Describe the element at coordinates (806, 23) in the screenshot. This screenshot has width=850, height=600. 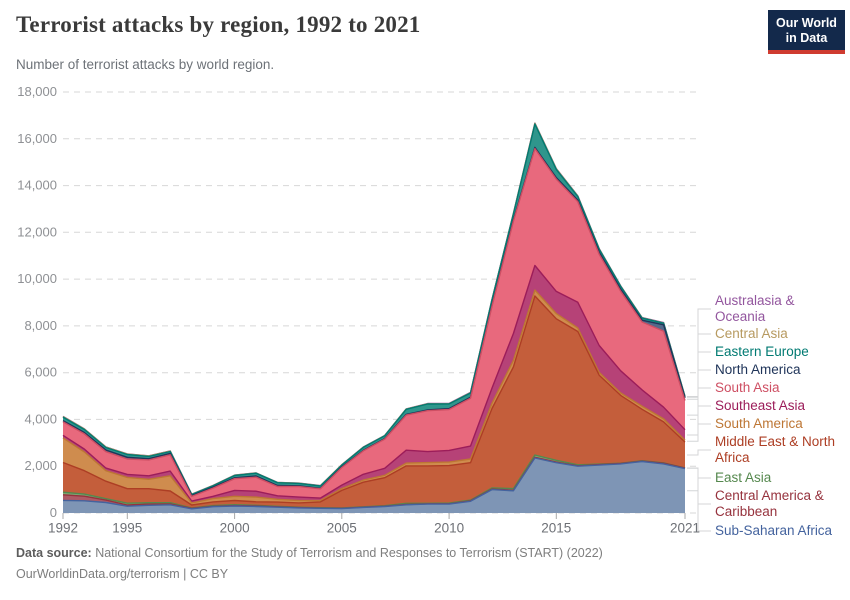
I see `owid-logo-line1: Our World` at that location.